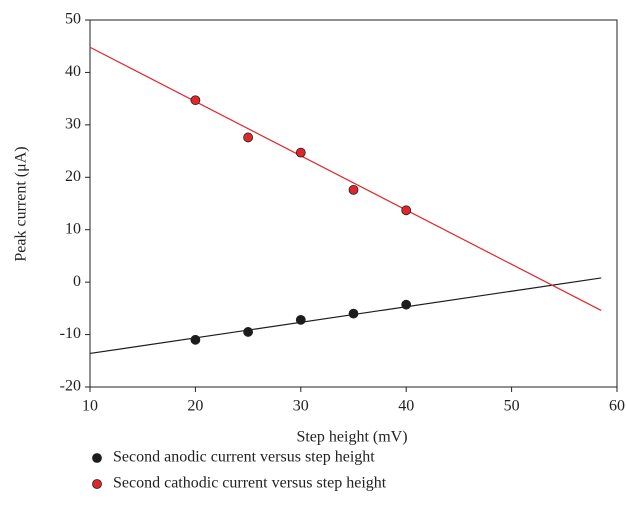 The height and width of the screenshot is (526, 626). What do you see at coordinates (73, 124) in the screenshot?
I see `y-tick-label: 30` at bounding box center [73, 124].